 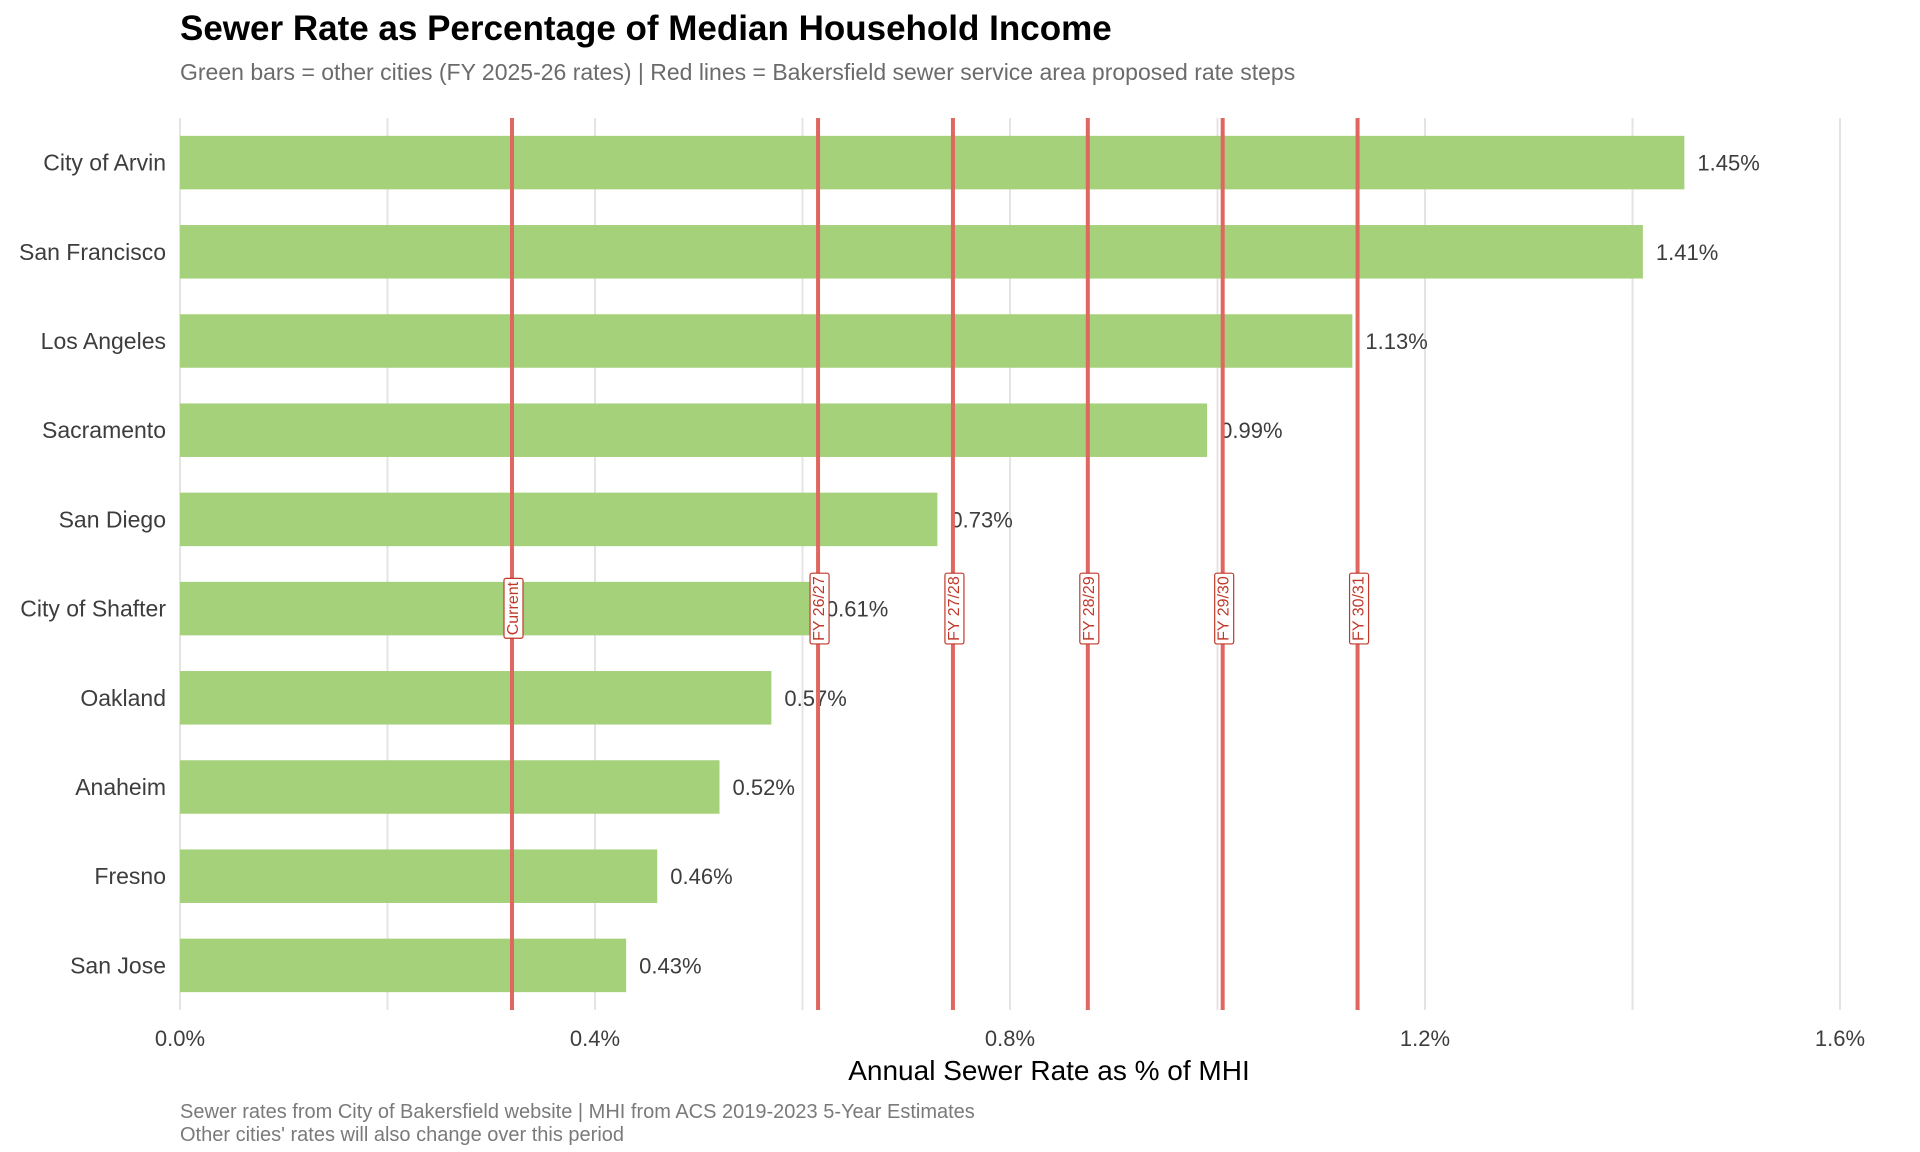 I want to click on reference-line-label: FY 29/30, so click(x=1224, y=608).